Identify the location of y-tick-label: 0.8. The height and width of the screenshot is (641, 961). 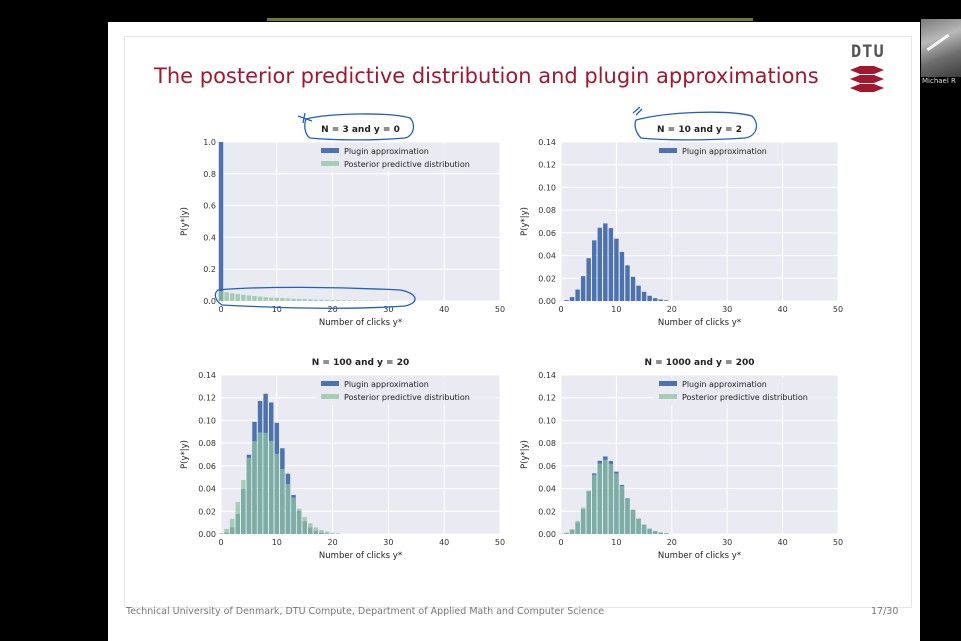
(209, 174).